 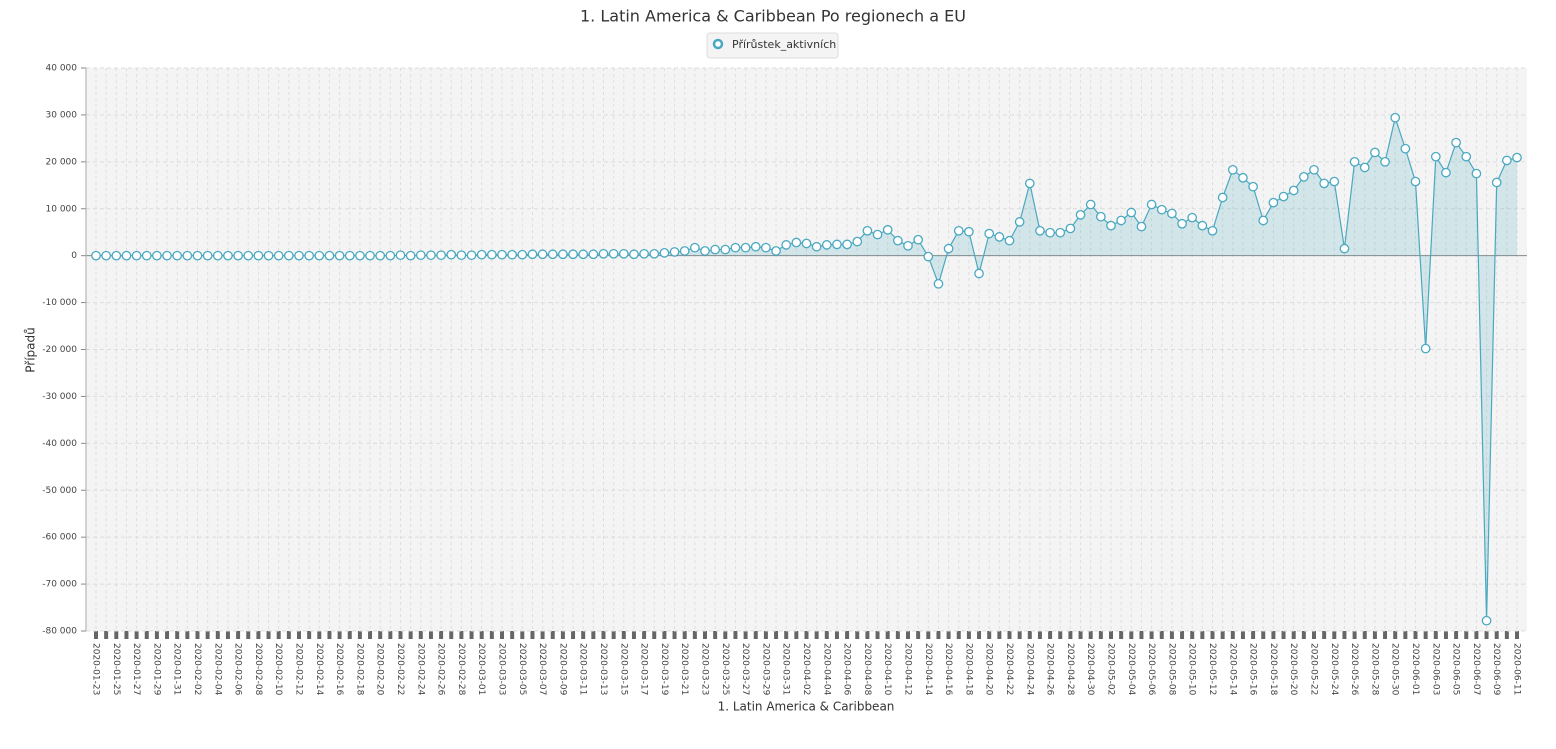 What do you see at coordinates (278, 669) in the screenshot?
I see `x-tick-label: 2020-02-10` at bounding box center [278, 669].